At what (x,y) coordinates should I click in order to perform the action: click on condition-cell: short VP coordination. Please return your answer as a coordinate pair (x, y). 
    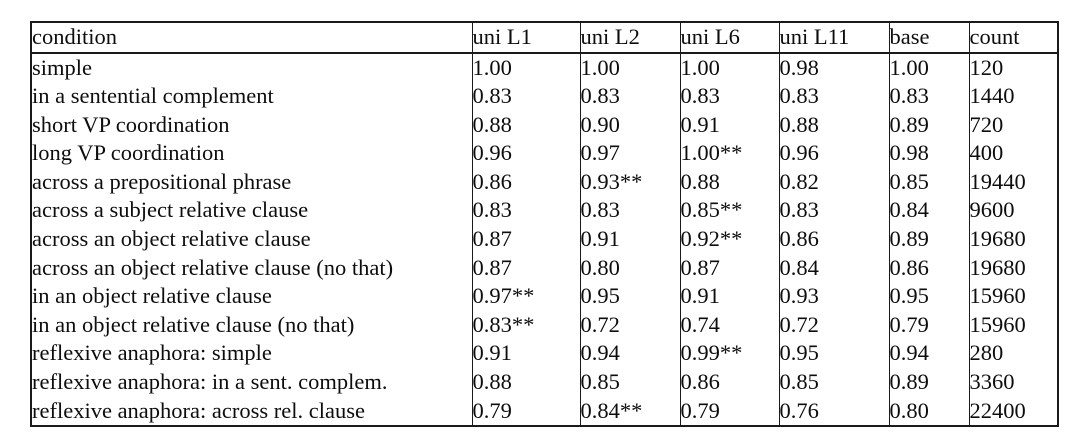
    Looking at the image, I should click on (131, 124).